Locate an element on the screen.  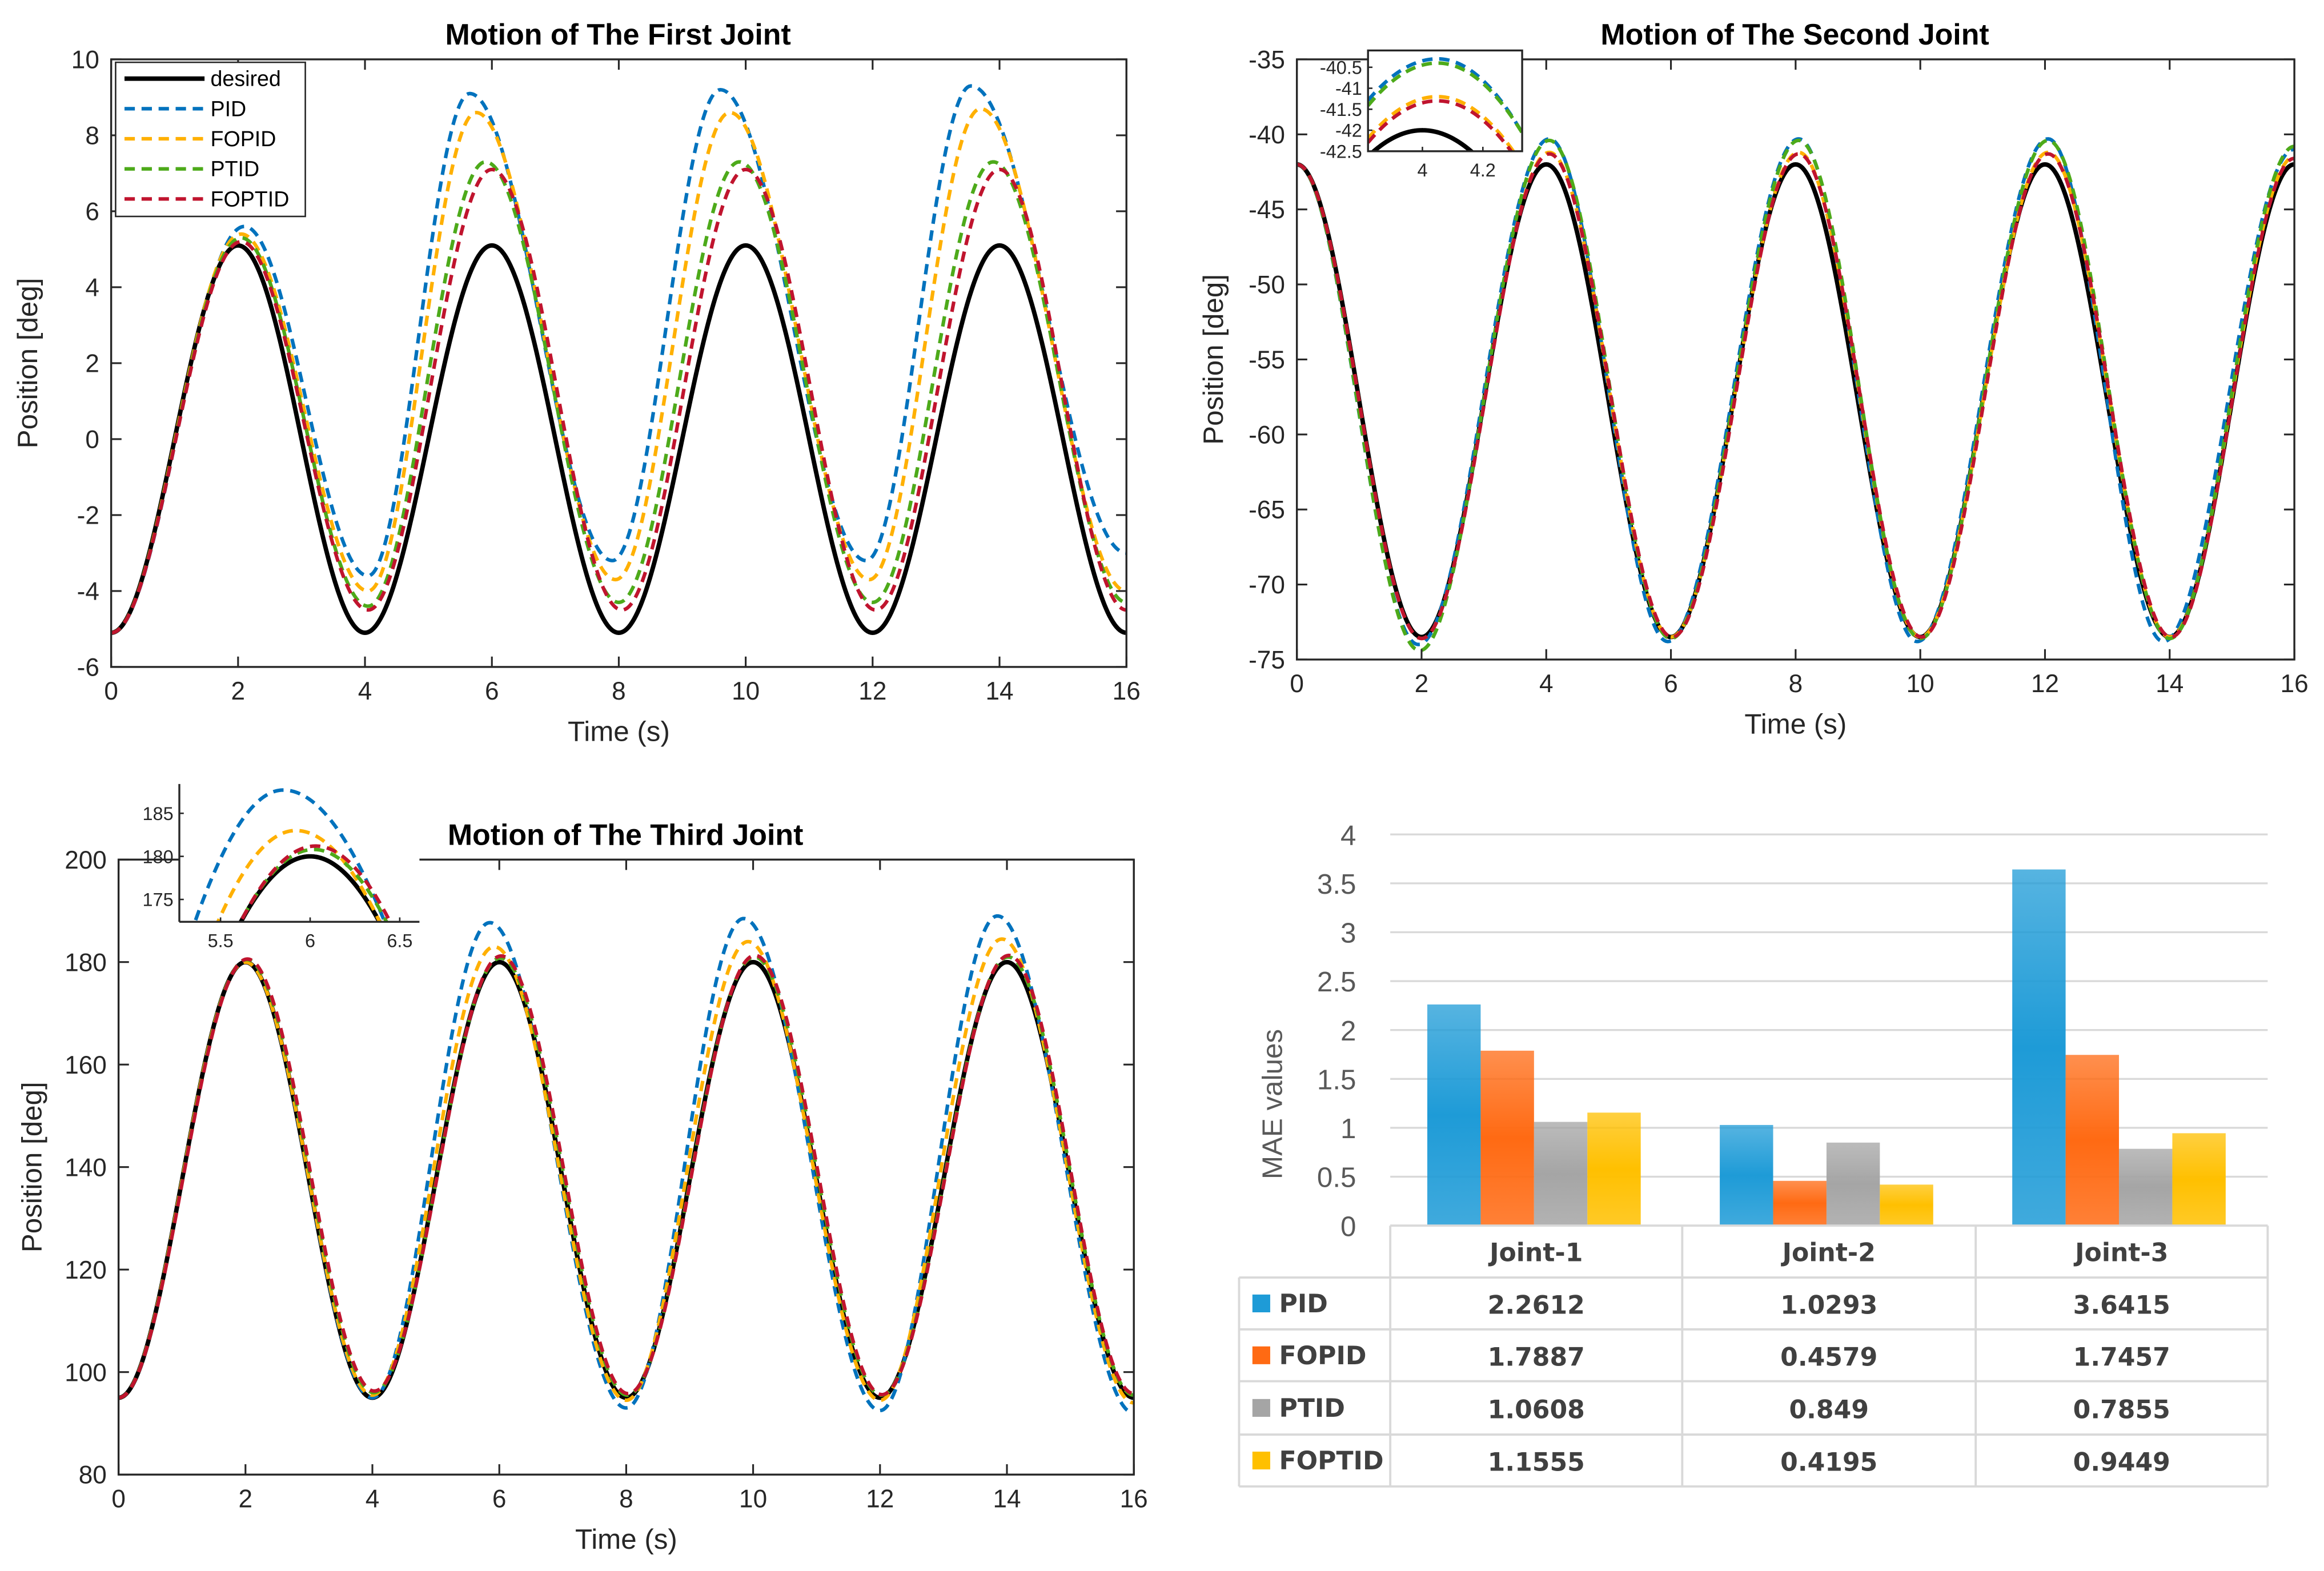
y-tick-label: -45 is located at coordinates (1267, 210).